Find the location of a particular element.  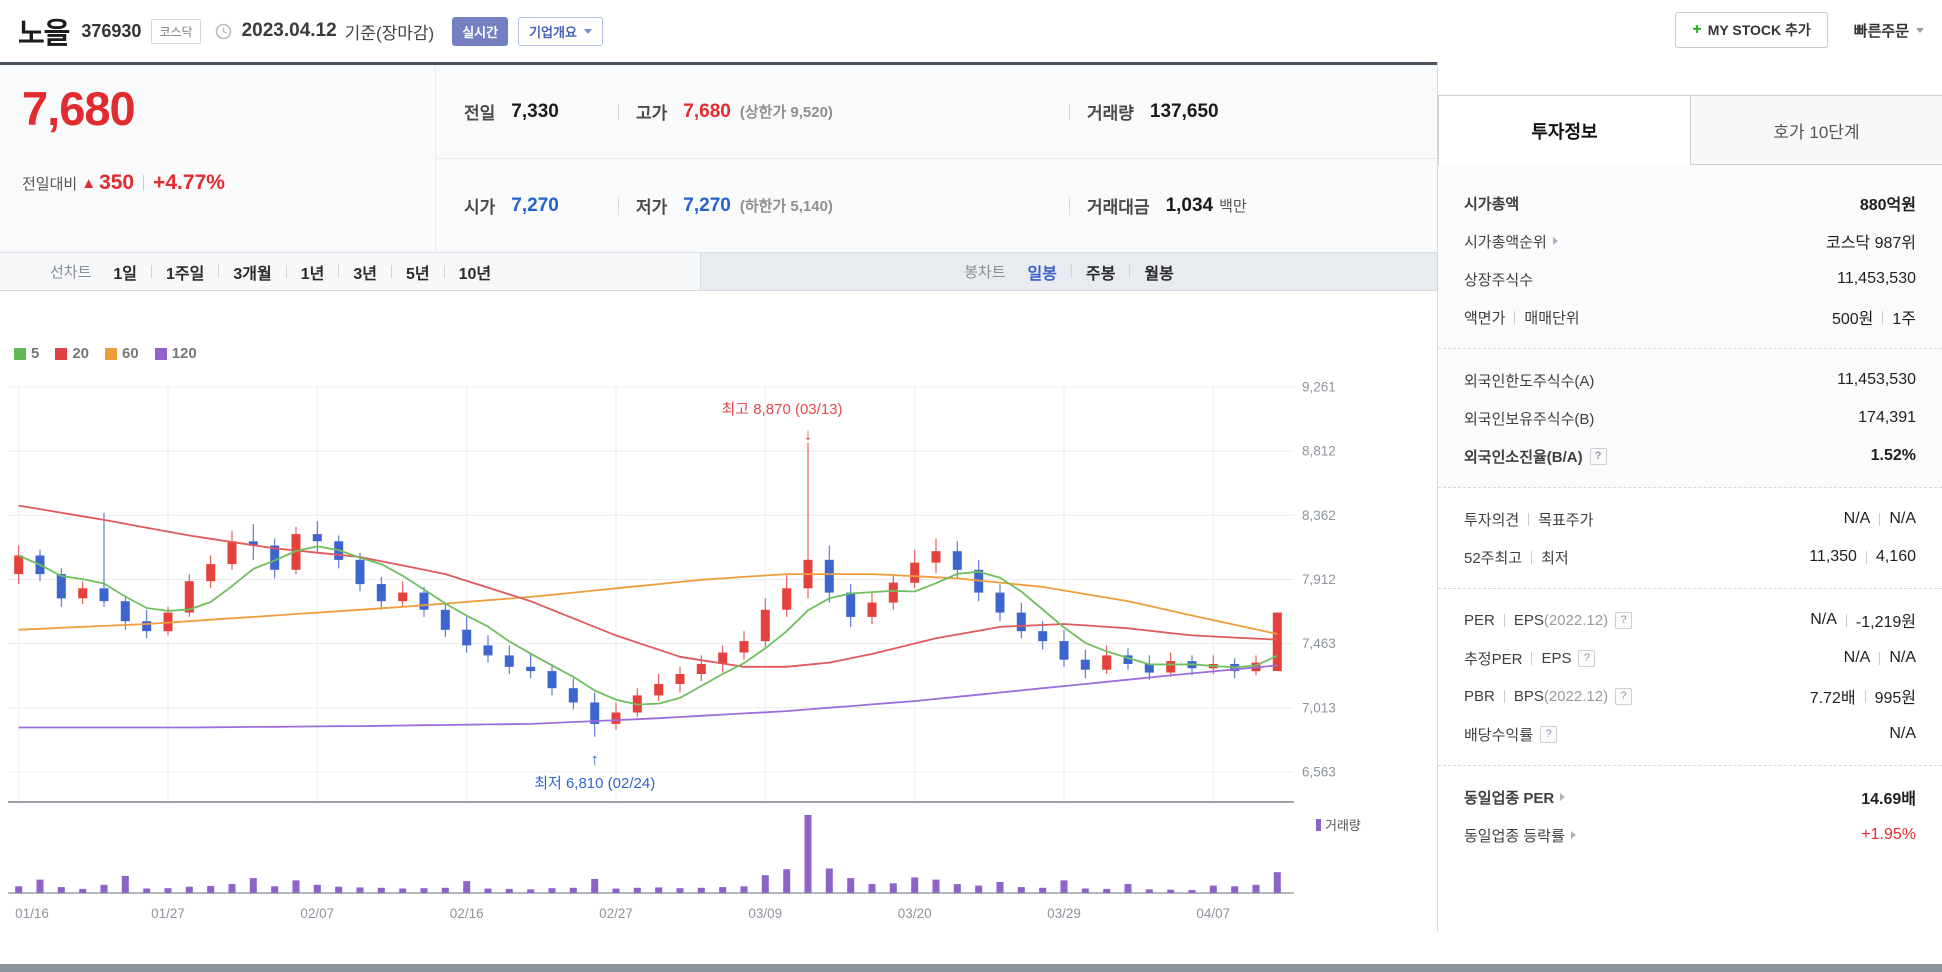

info-panel-tabs: 투자정보 호가 10단계 is located at coordinates (1690, 130).